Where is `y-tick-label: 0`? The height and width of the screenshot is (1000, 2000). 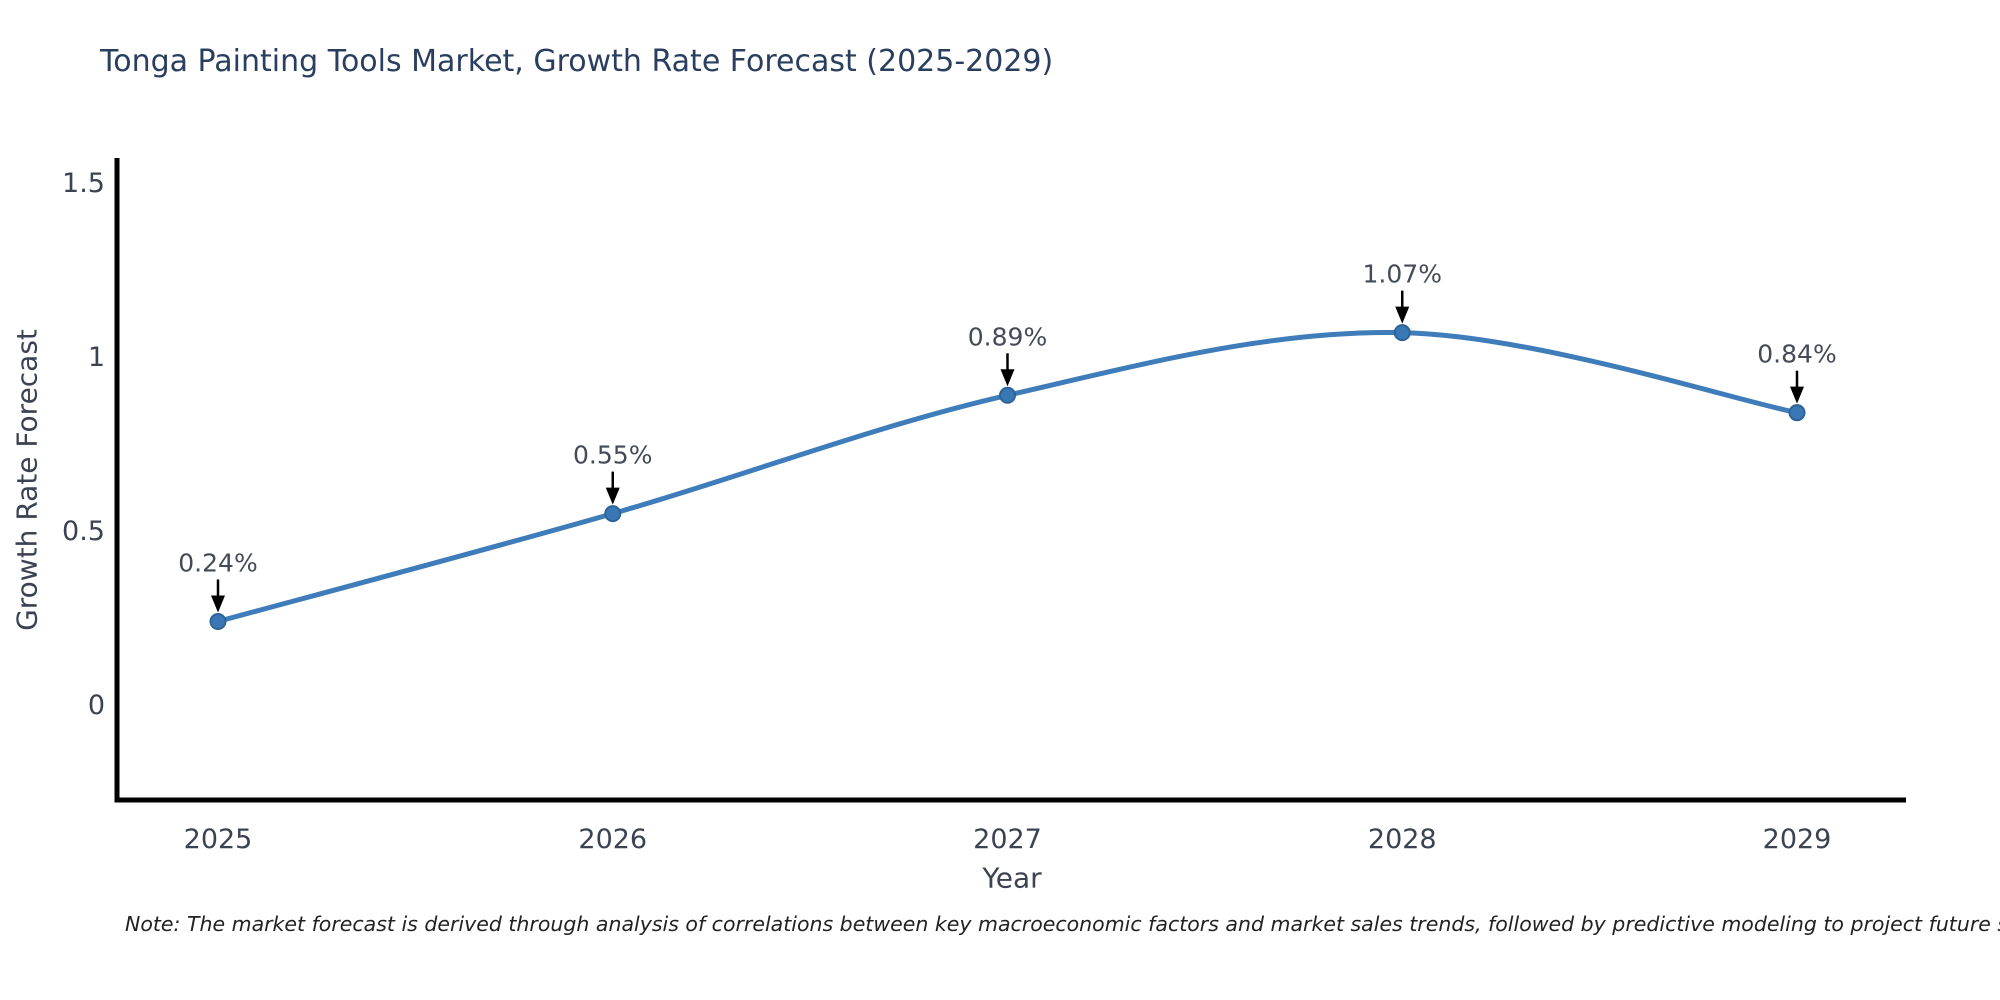 y-tick-label: 0 is located at coordinates (96, 705).